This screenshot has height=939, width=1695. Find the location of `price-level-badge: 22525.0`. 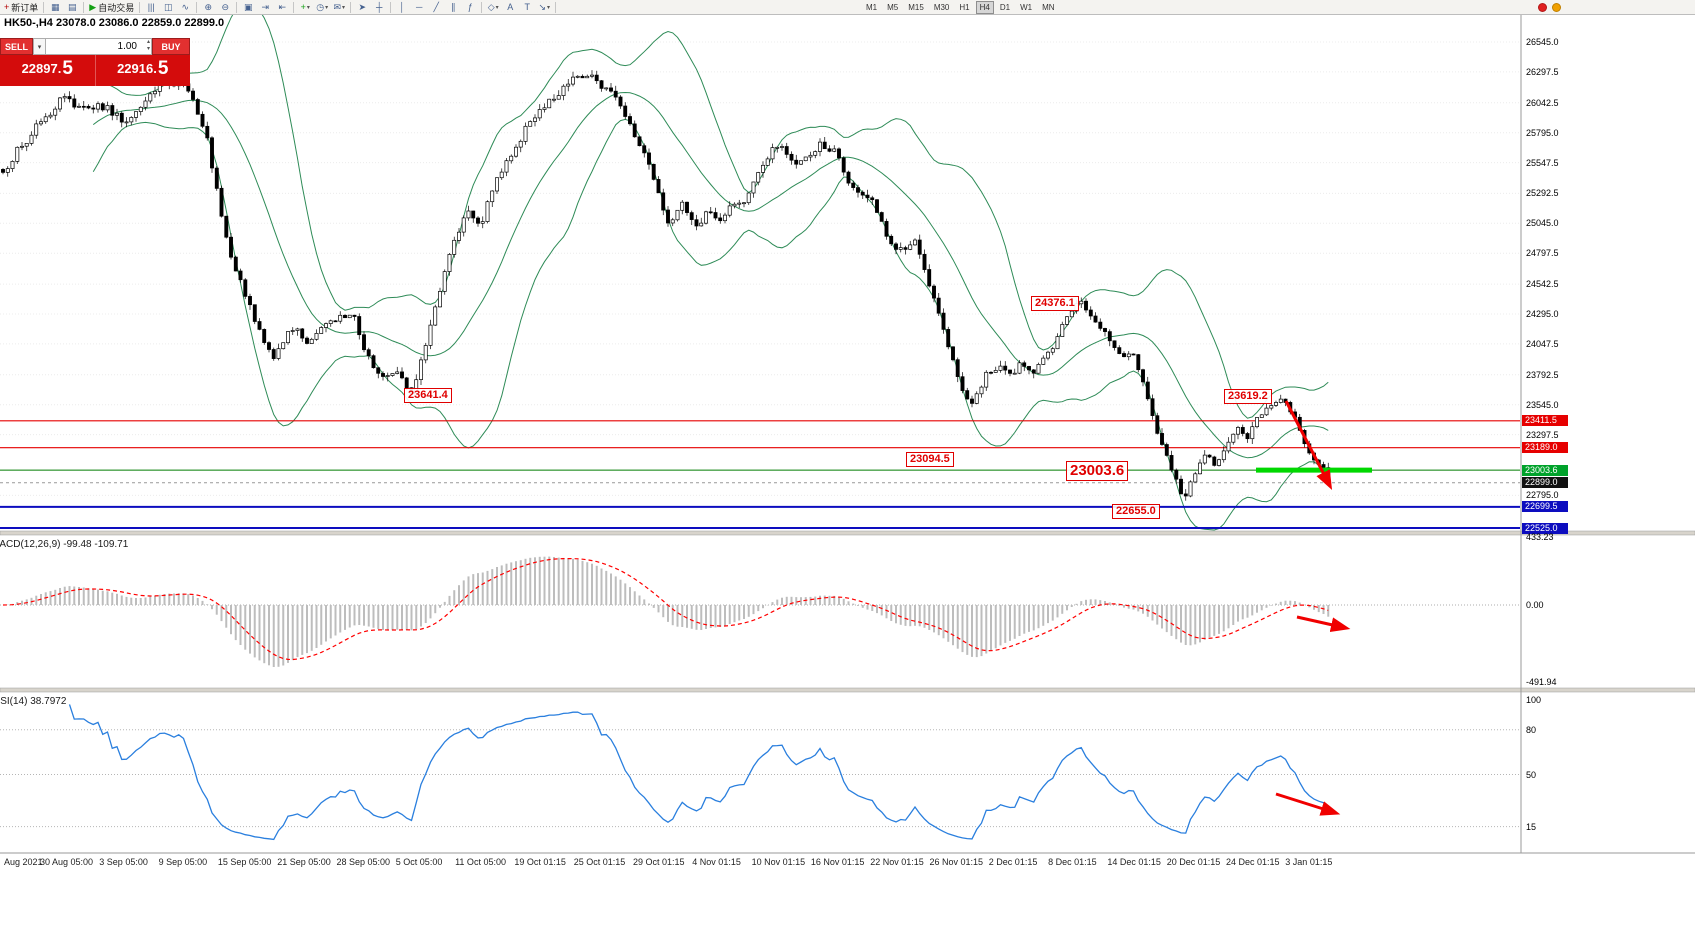

price-level-badge: 22525.0 is located at coordinates (1545, 528).